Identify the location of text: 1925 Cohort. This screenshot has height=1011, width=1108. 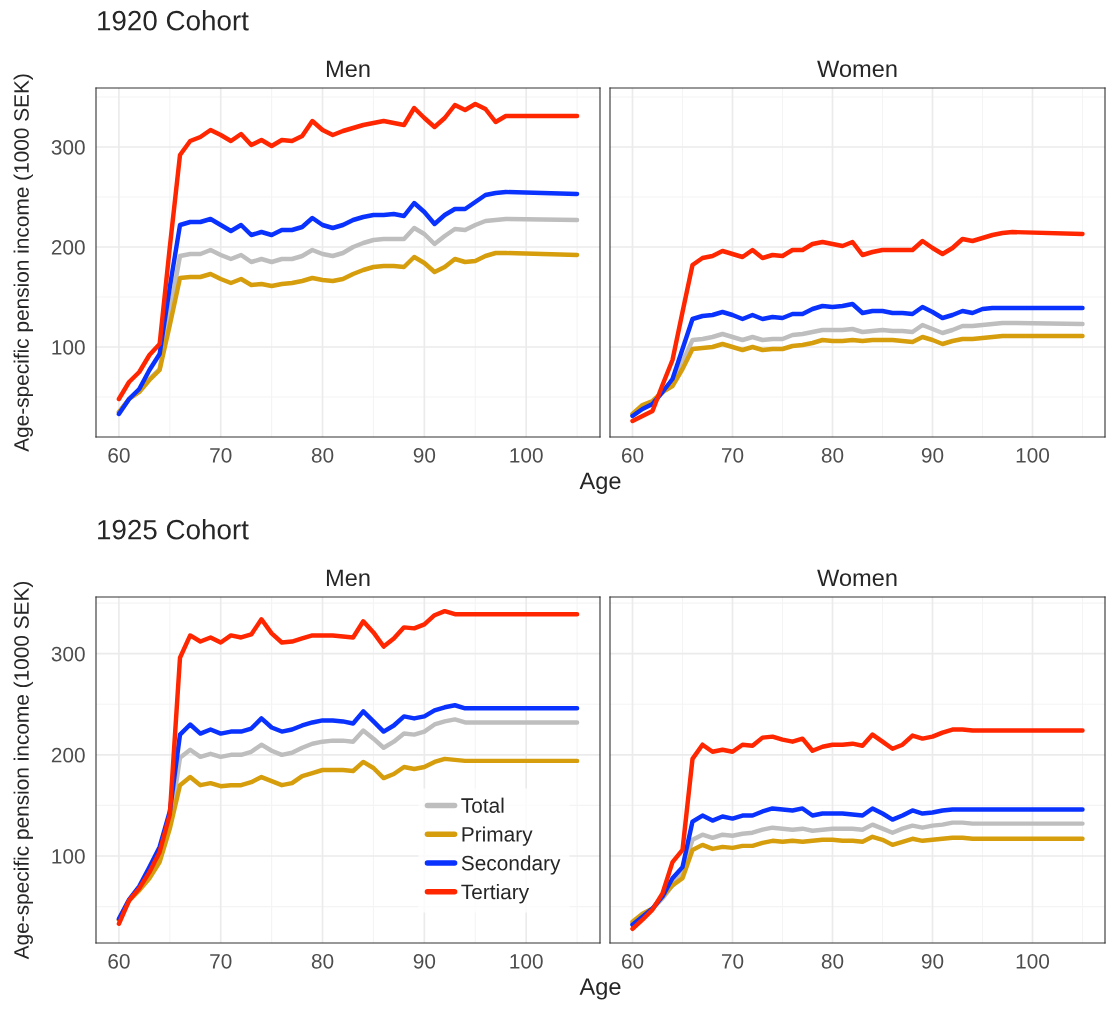
(173, 529).